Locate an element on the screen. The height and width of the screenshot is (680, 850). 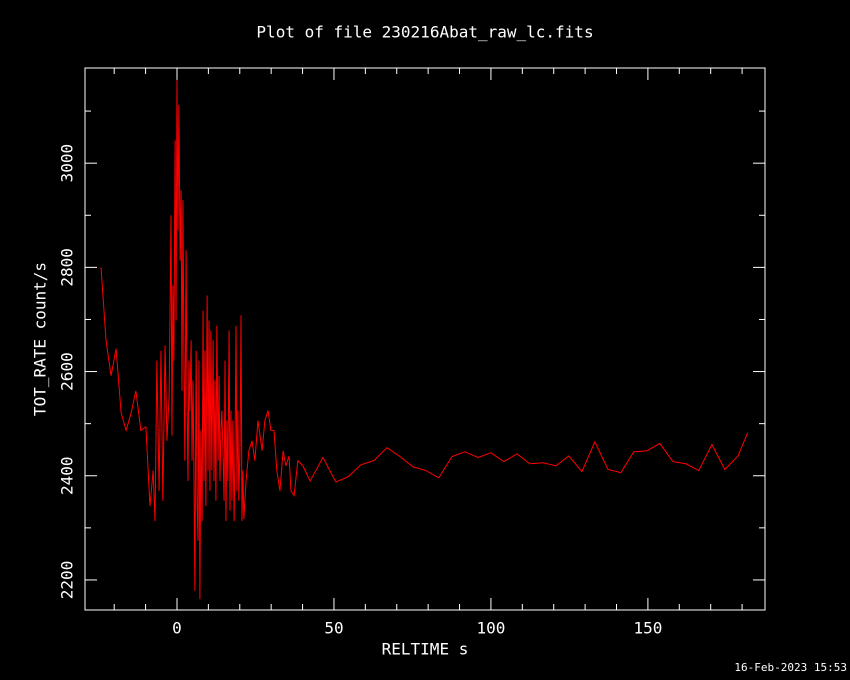
y-tick-label: 2800 is located at coordinates (67, 267).